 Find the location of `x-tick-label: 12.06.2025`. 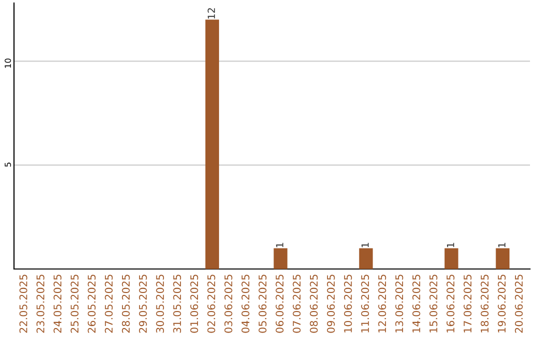

x-tick-label: 12.06.2025 is located at coordinates (382, 303).